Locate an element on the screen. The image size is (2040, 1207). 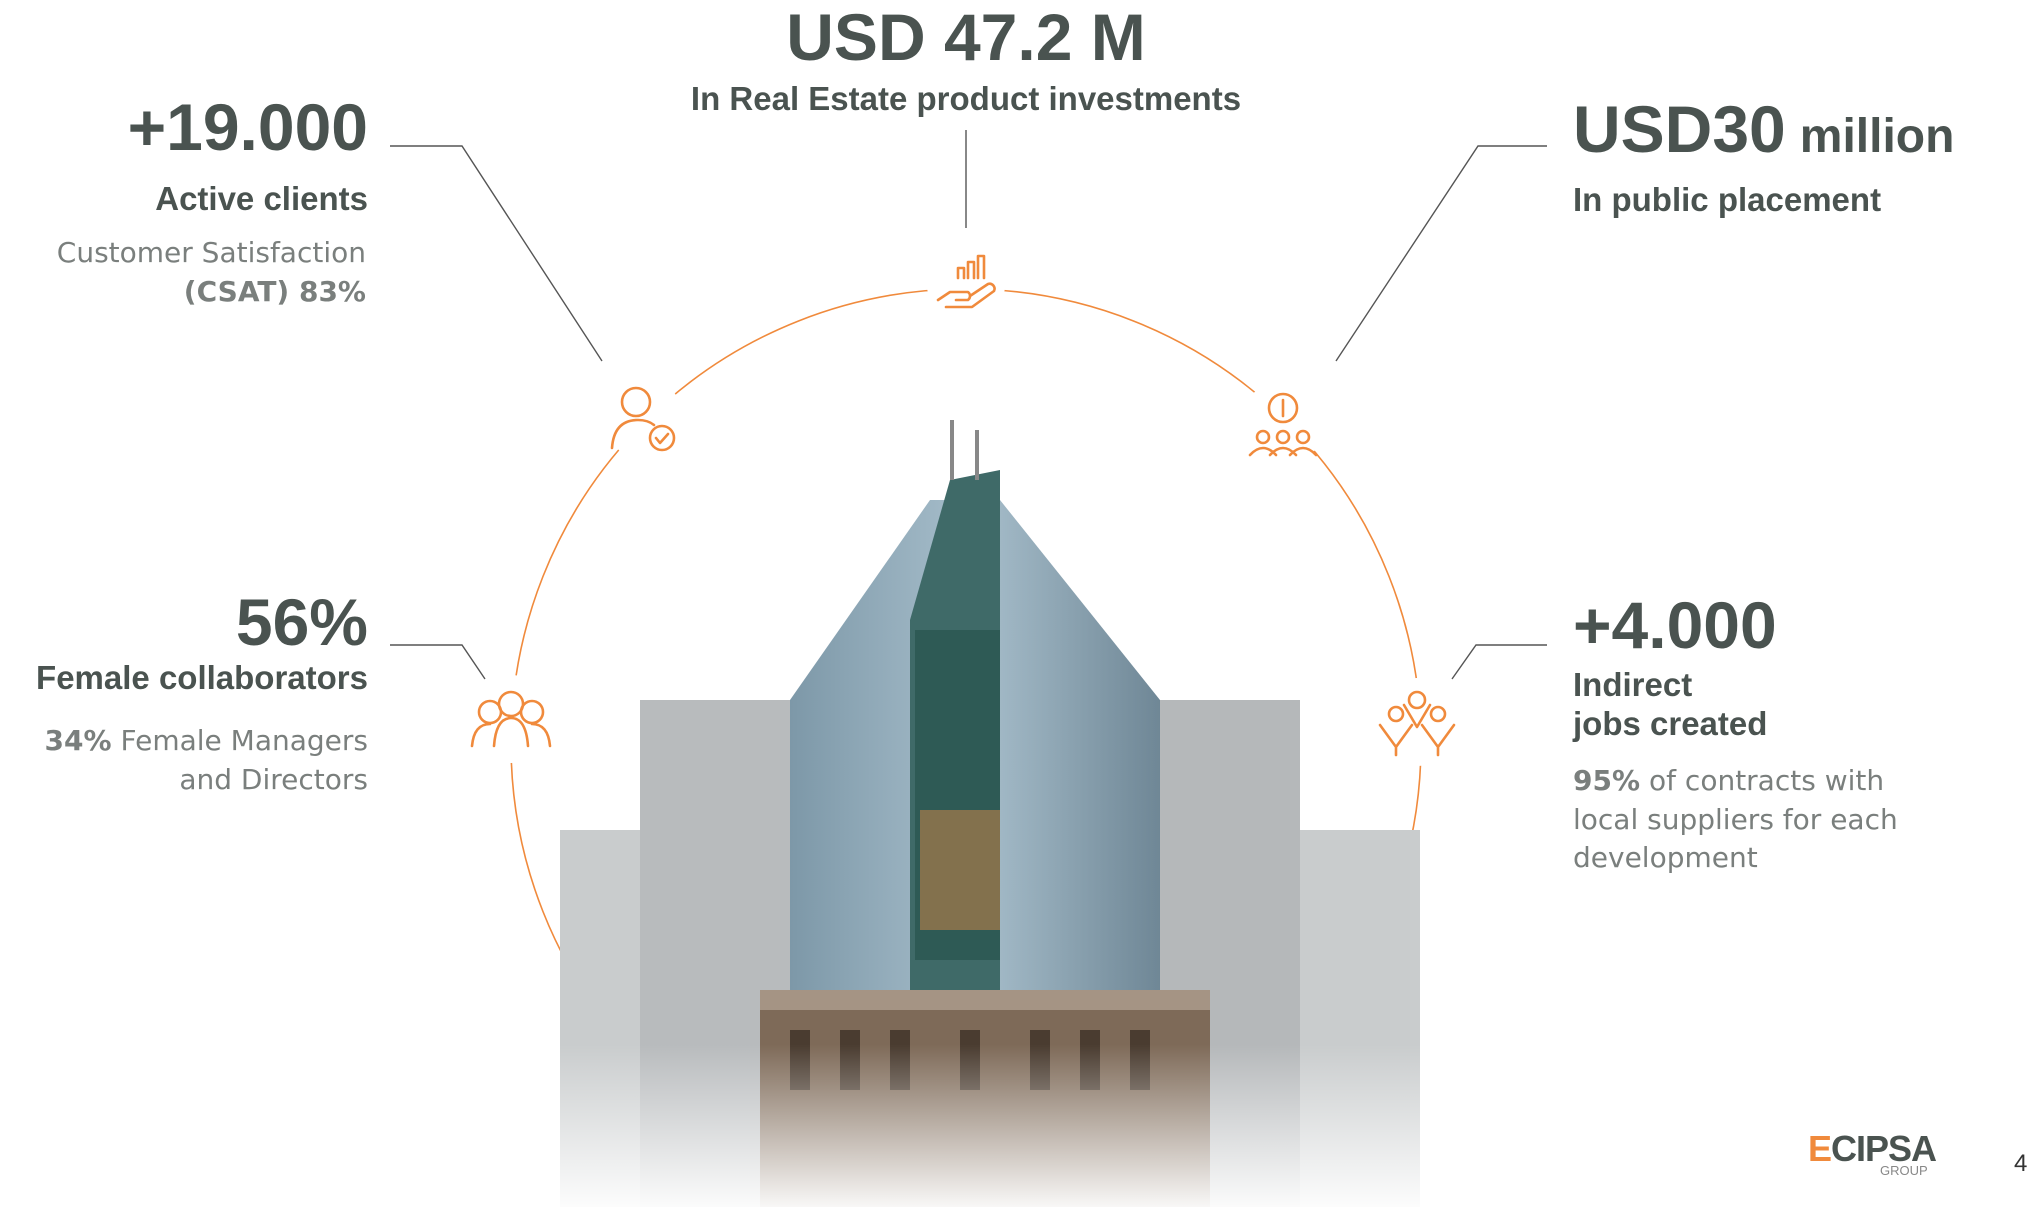
stat-value: +4.000 is located at coordinates (1675, 625).